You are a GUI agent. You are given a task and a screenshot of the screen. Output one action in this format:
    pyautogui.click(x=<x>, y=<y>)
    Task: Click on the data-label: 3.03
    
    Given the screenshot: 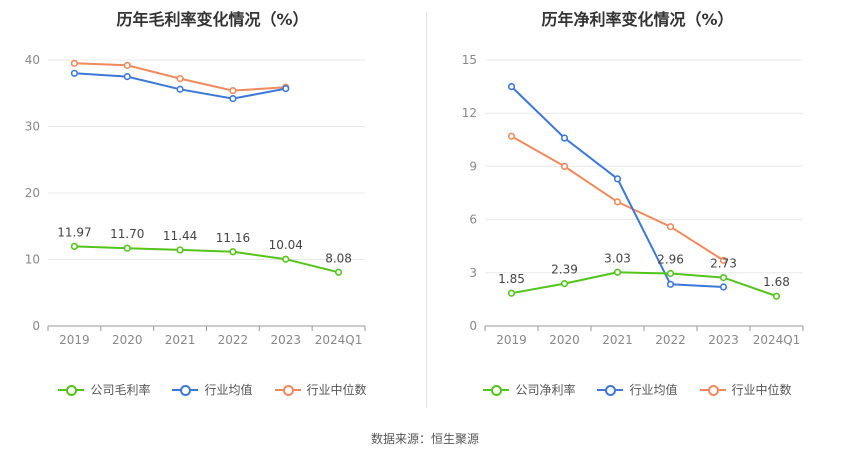 What is the action you would take?
    pyautogui.click(x=617, y=258)
    